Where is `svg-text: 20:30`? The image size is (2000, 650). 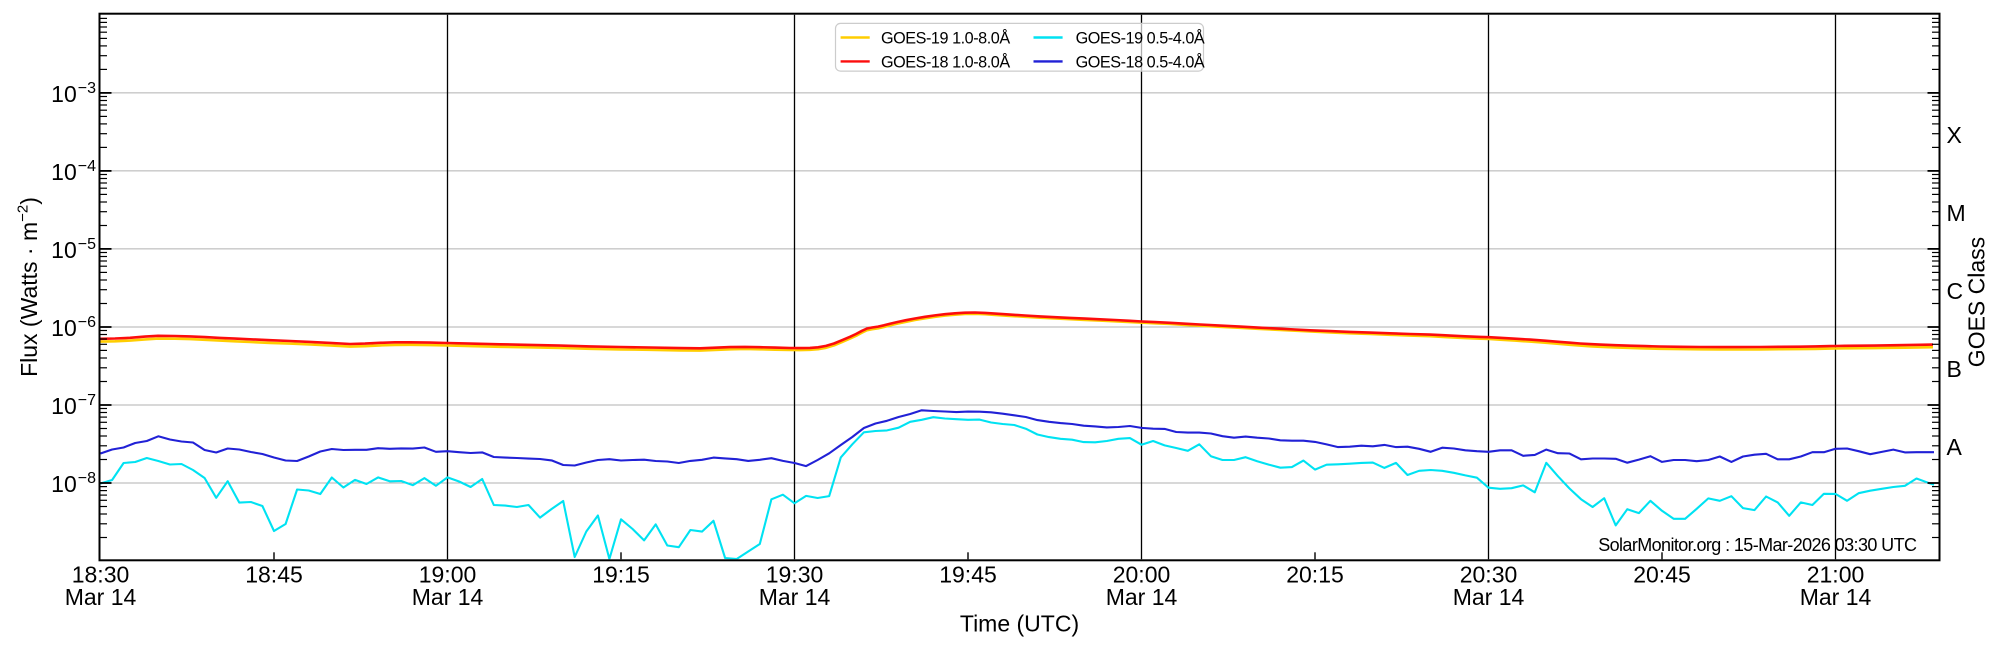
svg-text: 20:30 is located at coordinates (1489, 574).